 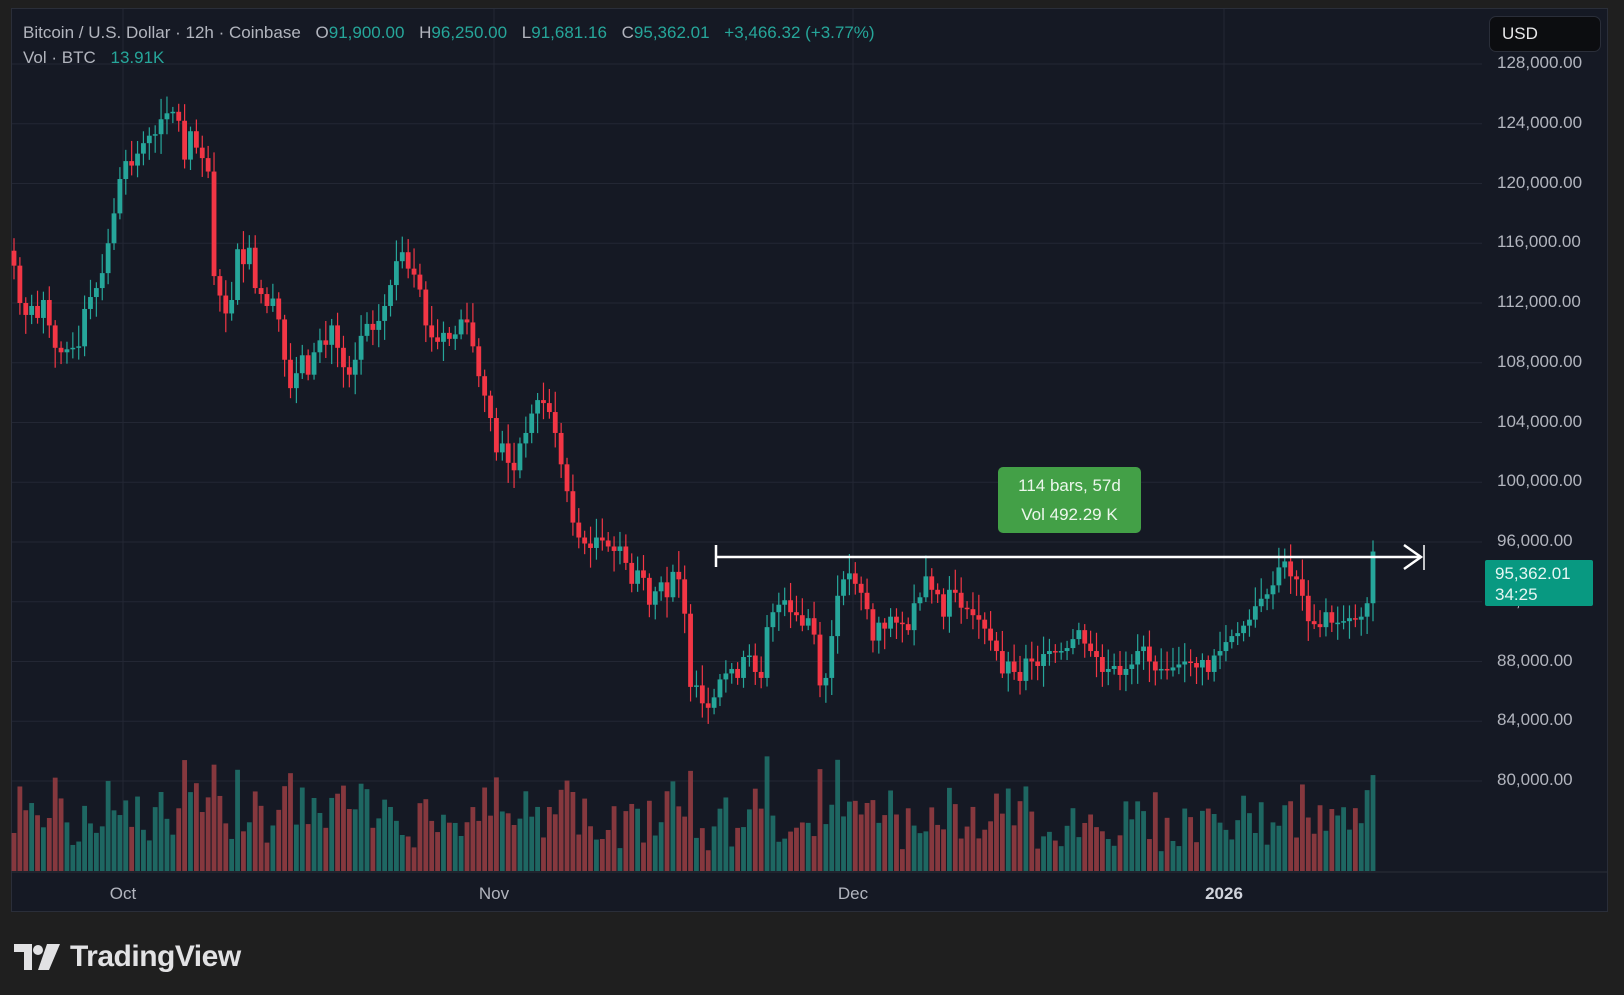 What do you see at coordinates (37, 957) in the screenshot?
I see `tradingview-logo-icon` at bounding box center [37, 957].